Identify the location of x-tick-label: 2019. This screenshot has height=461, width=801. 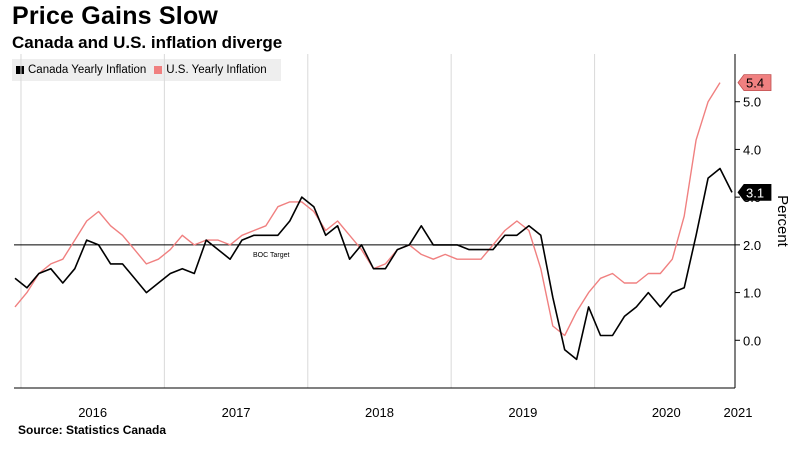
(522, 412).